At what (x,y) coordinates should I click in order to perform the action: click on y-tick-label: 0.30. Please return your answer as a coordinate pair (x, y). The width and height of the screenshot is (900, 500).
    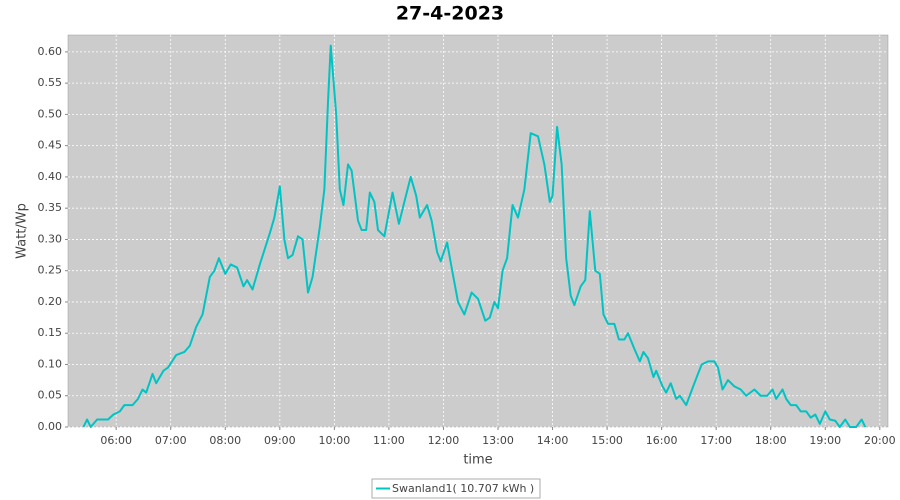
    Looking at the image, I should click on (50, 238).